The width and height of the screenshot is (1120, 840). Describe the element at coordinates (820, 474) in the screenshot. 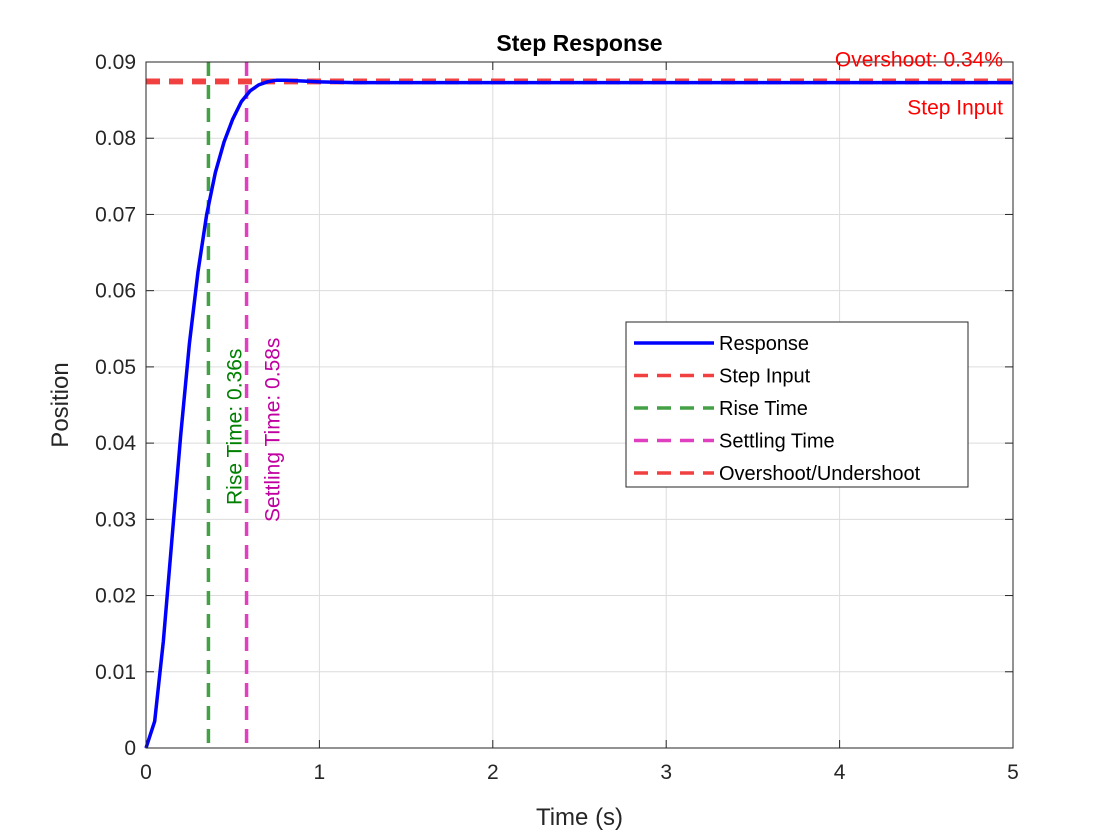

I see `legend-label: Overshoot/Undershoot` at that location.